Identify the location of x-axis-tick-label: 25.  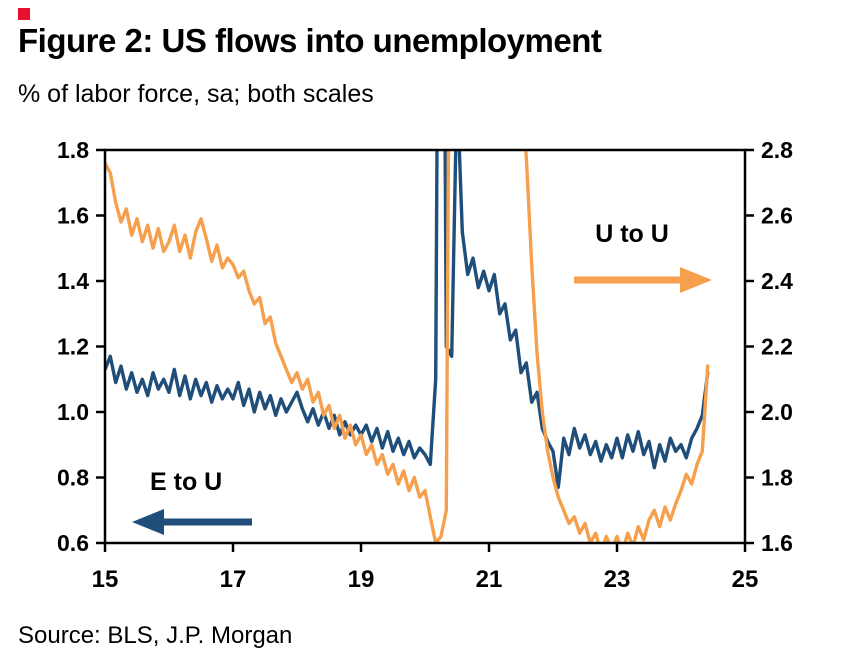
(745, 579).